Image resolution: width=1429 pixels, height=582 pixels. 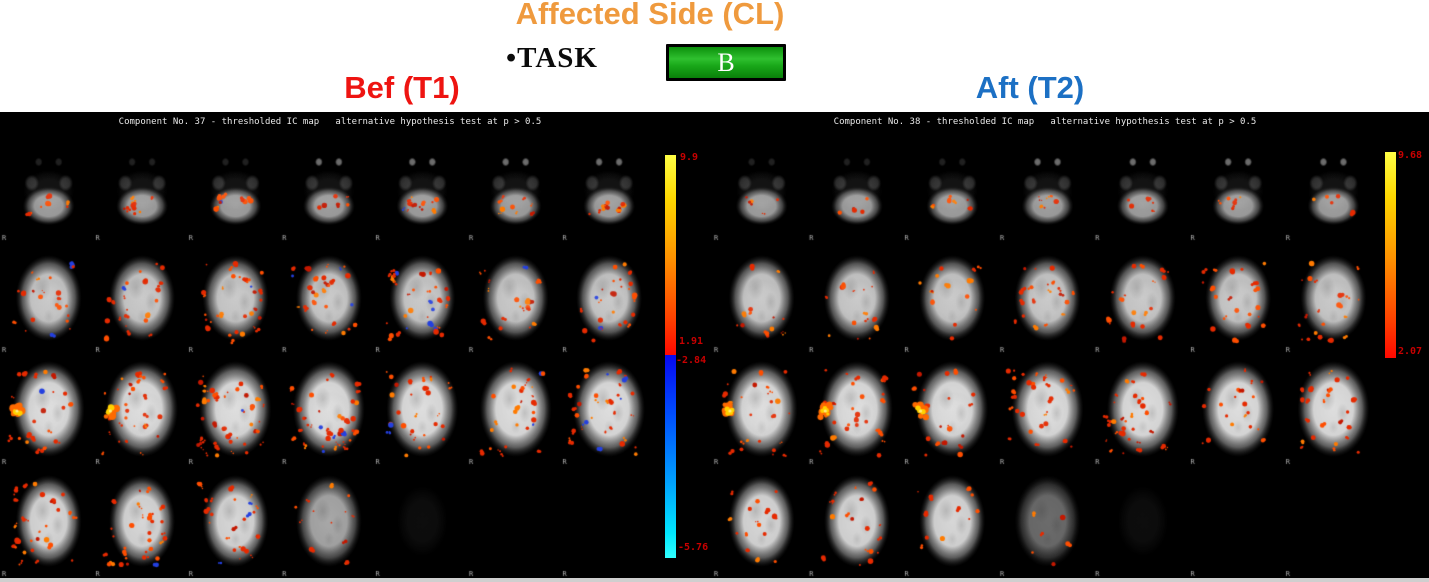 I want to click on colorbar-label-pos-max-right: 9.68, so click(x=1410, y=155).